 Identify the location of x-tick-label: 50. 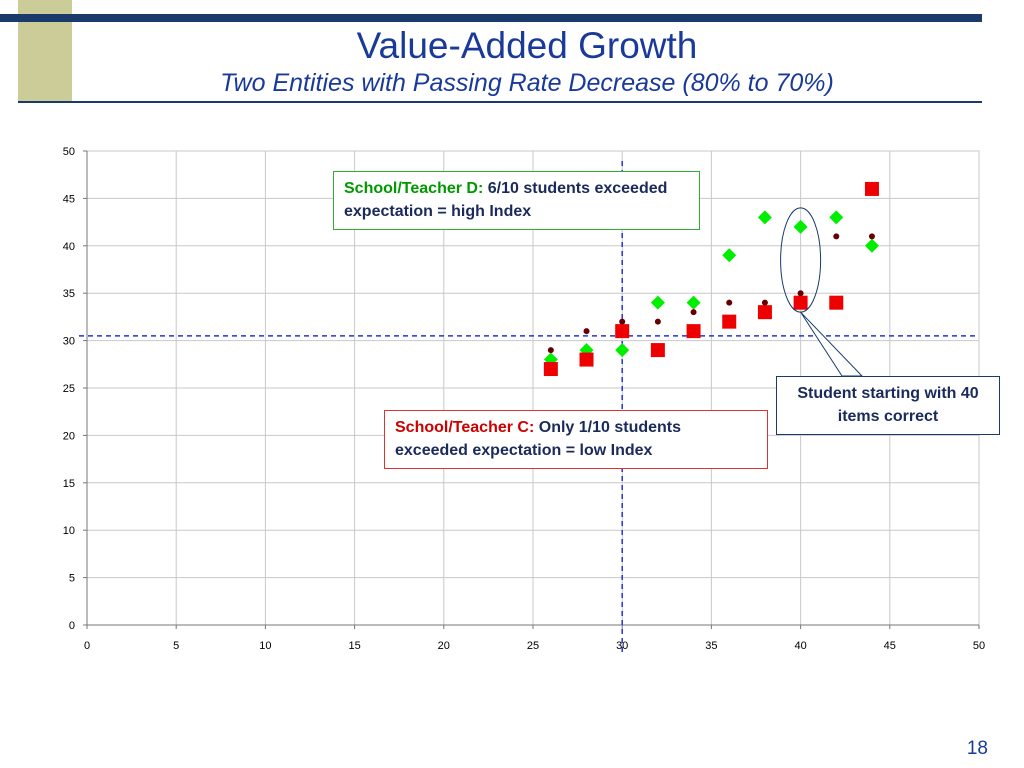
(979, 646).